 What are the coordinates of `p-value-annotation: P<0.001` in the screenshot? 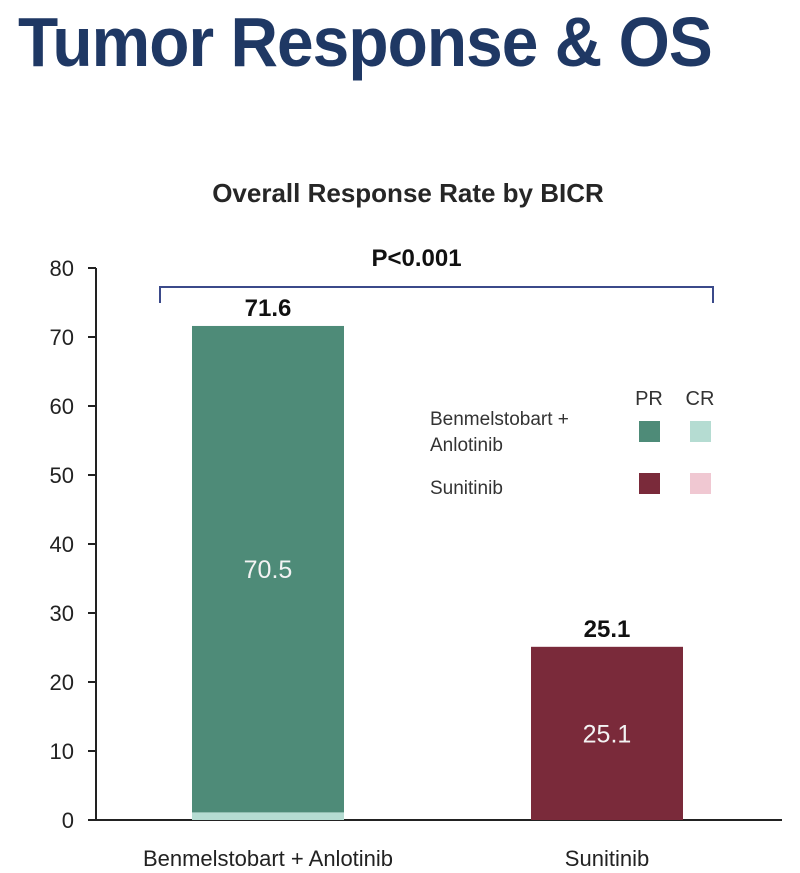 It's located at (416, 258).